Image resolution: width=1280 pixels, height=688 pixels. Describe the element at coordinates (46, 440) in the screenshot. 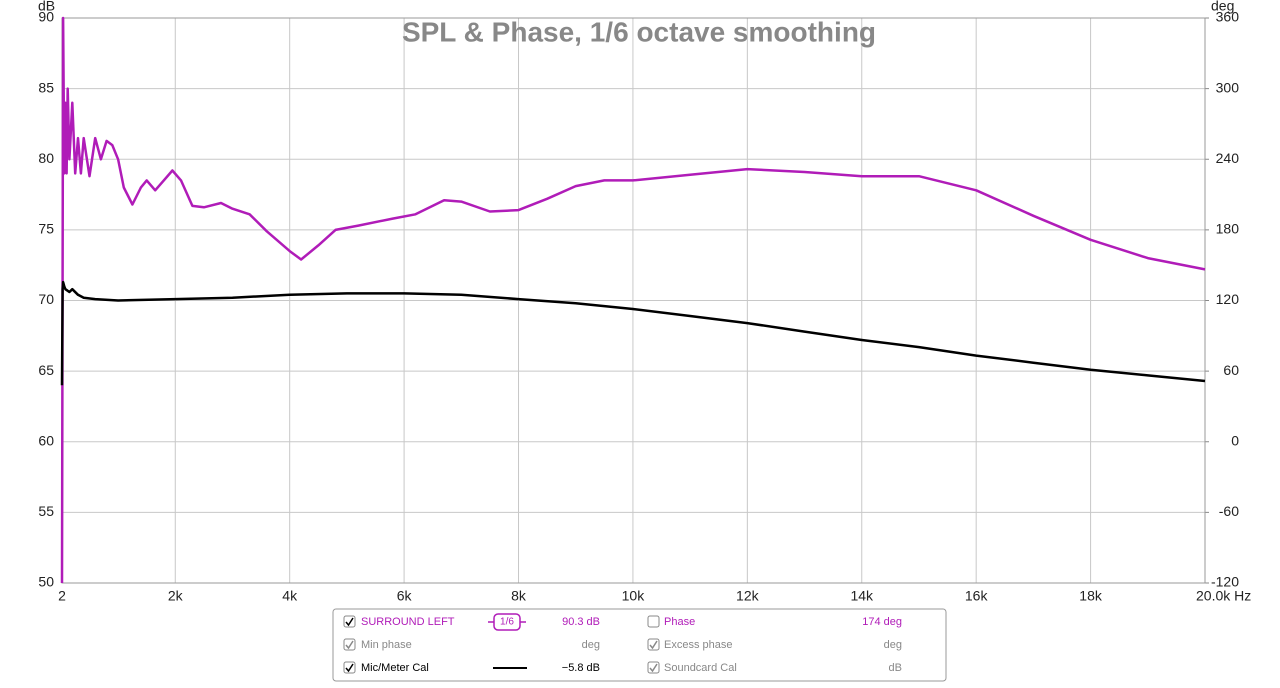

I see `y-tick-label: 60` at that location.